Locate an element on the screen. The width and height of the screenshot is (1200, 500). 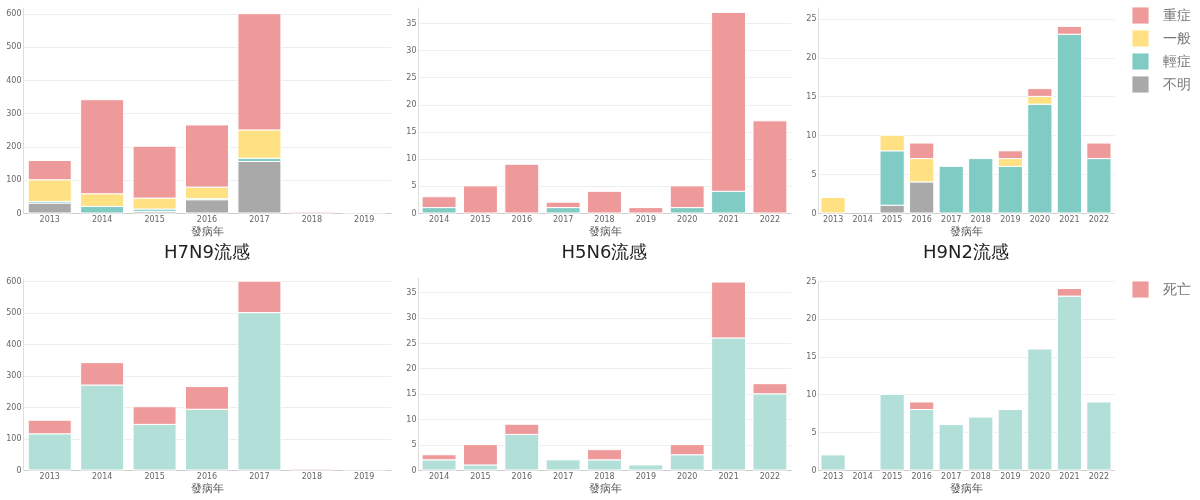
legend-label: 重症 is located at coordinates (1177, 14).